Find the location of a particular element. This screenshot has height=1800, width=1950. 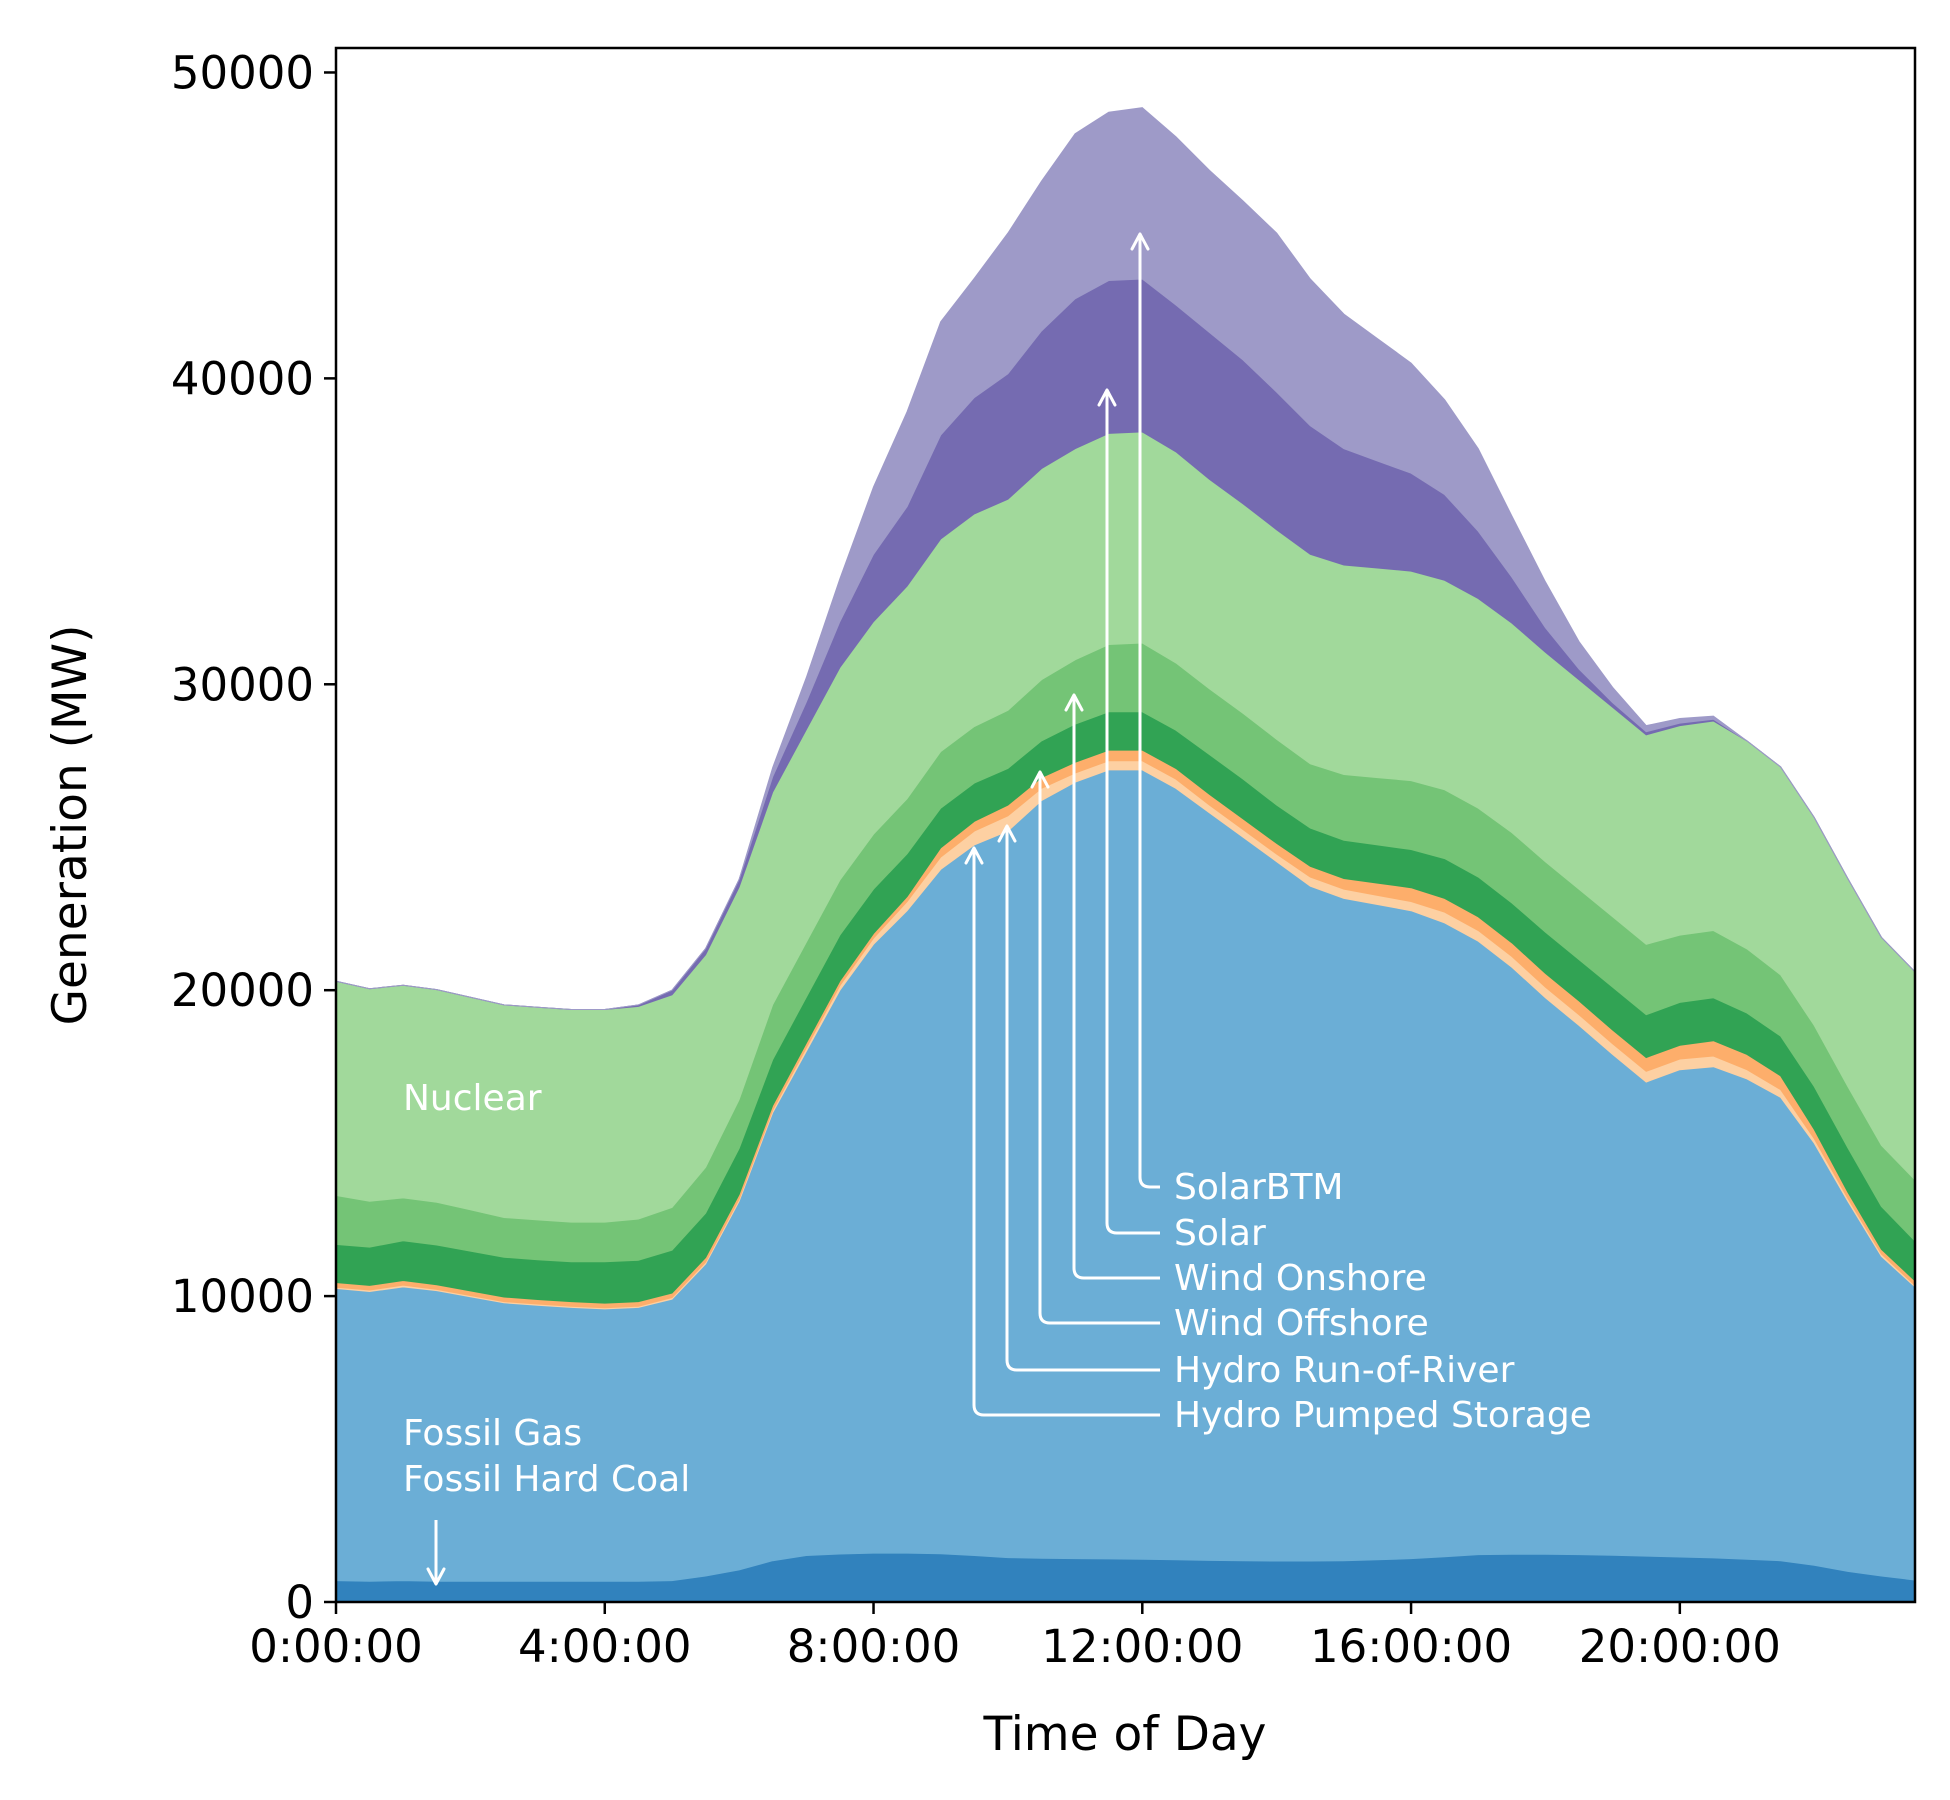

annotation-fossil-gas: Fossil Gas is located at coordinates (492, 1433).